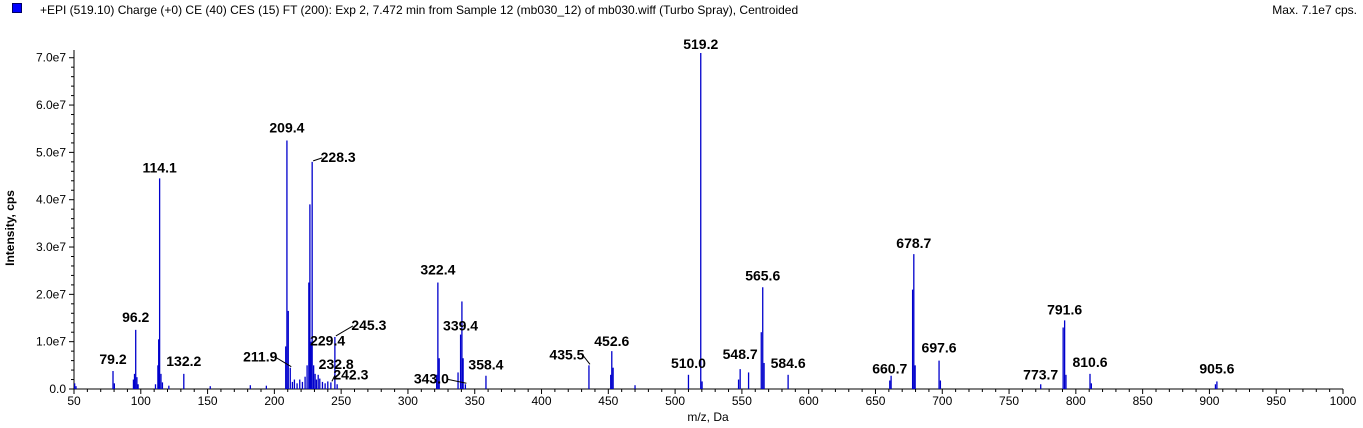  Describe the element at coordinates (942, 401) in the screenshot. I see `x-tick-label: 700` at that location.